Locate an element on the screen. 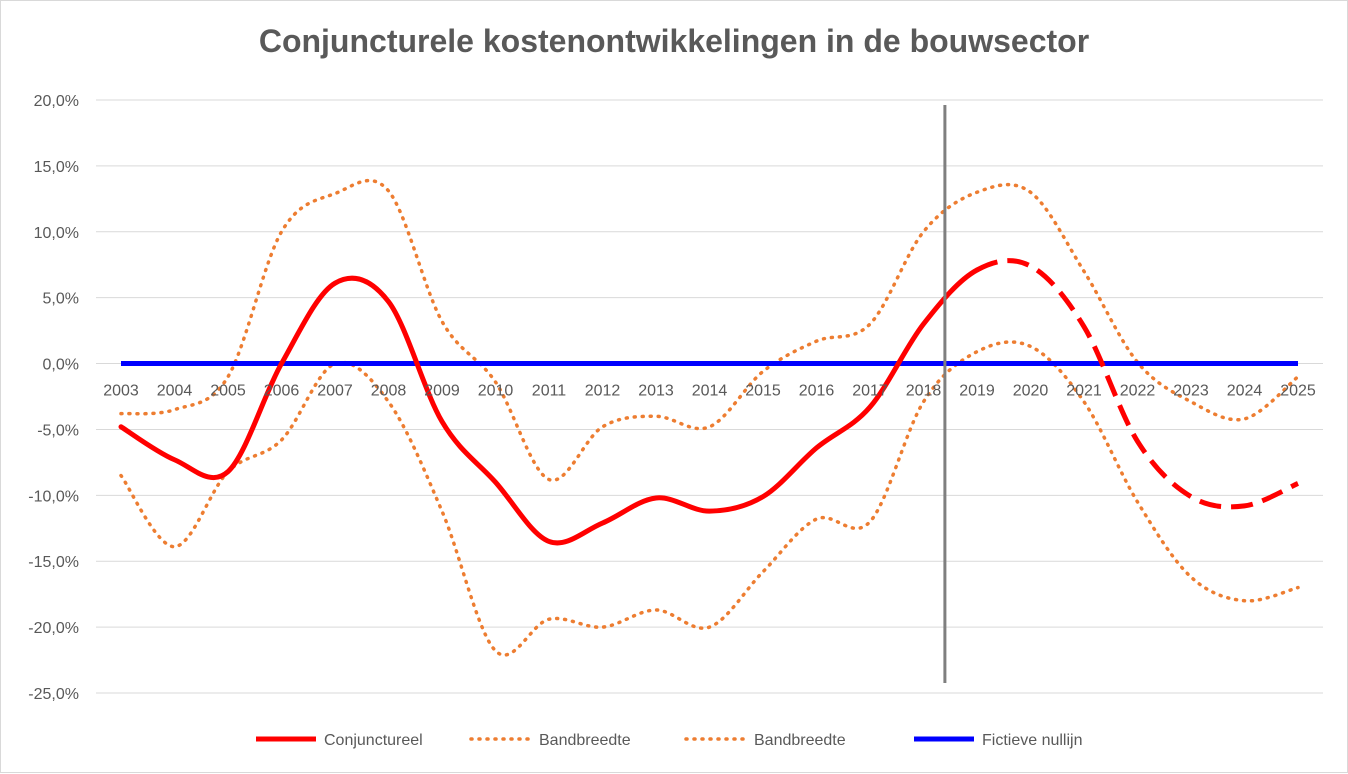 The height and width of the screenshot is (774, 1348). legend-label: Fictieve nullijn is located at coordinates (1032, 740).